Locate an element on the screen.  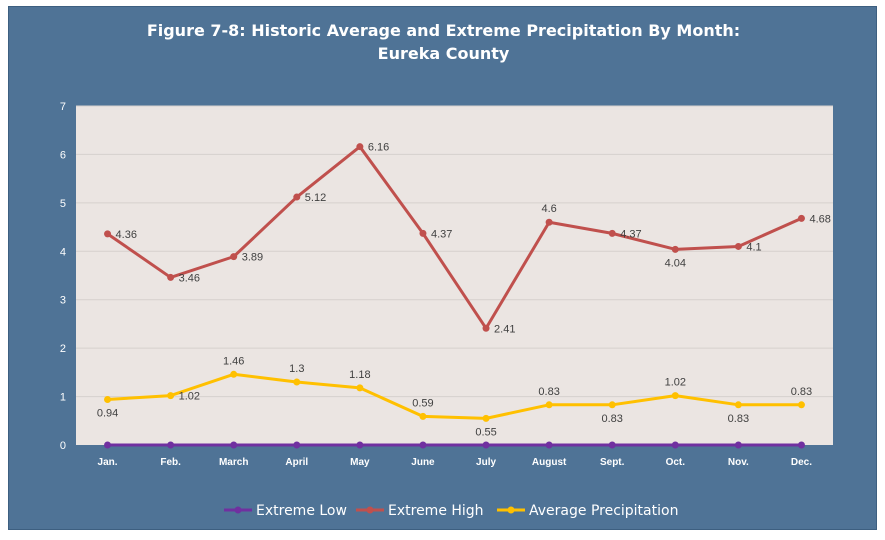
y-tick-label: 5 is located at coordinates (63, 204).